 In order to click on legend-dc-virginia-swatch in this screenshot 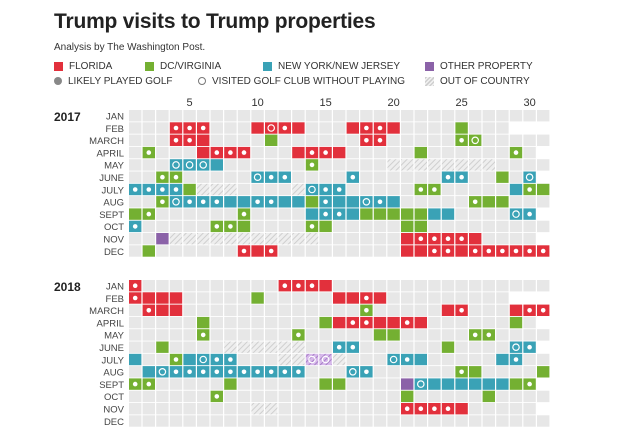, I will do `click(149, 66)`.